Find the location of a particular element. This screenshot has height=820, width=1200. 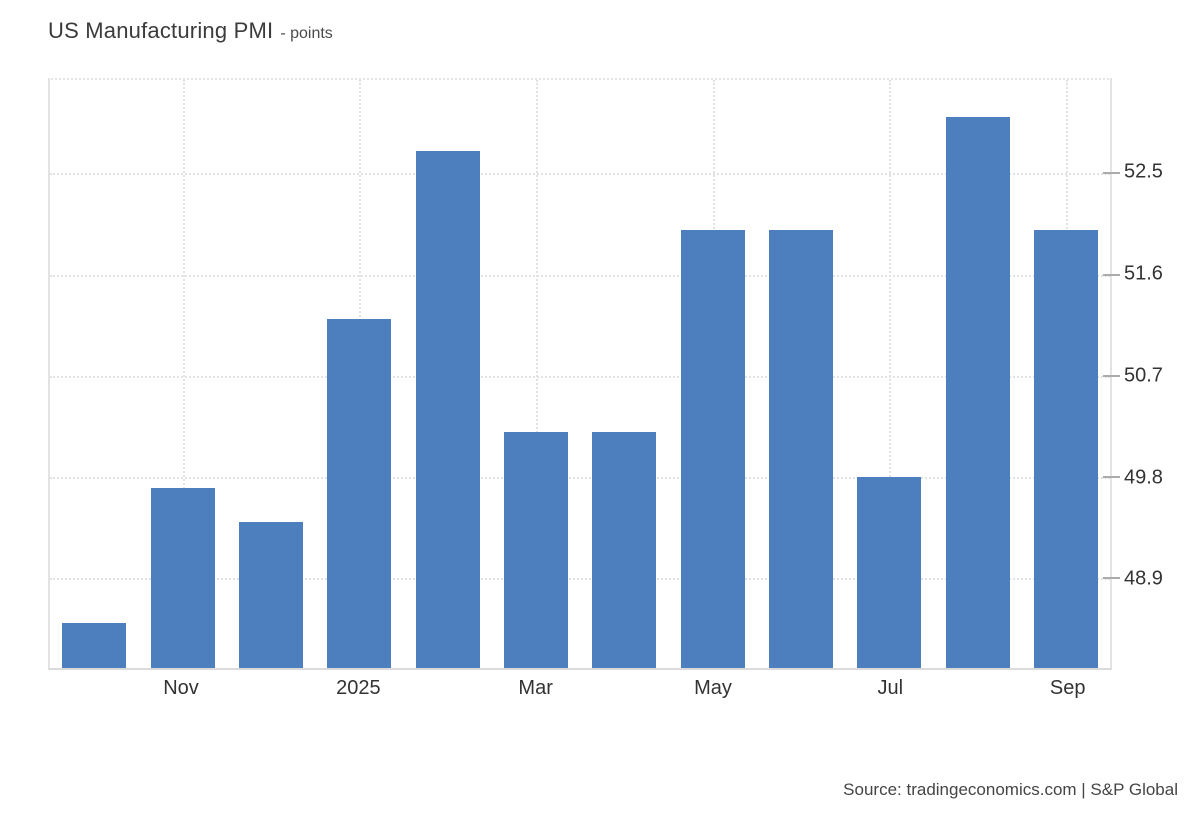

v-gridline-jul is located at coordinates (890, 374).